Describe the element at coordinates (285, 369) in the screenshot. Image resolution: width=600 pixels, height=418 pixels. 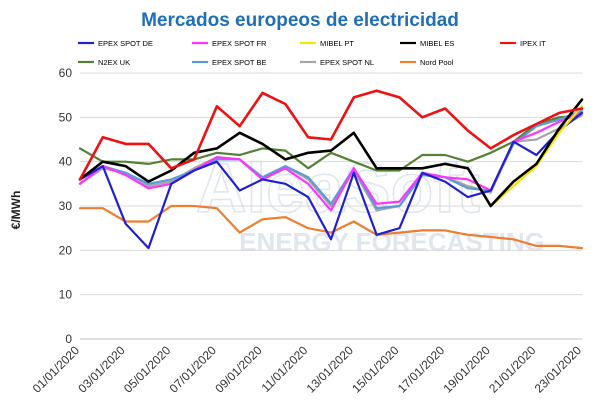
I see `x-tick-label: 11/01/2020` at that location.